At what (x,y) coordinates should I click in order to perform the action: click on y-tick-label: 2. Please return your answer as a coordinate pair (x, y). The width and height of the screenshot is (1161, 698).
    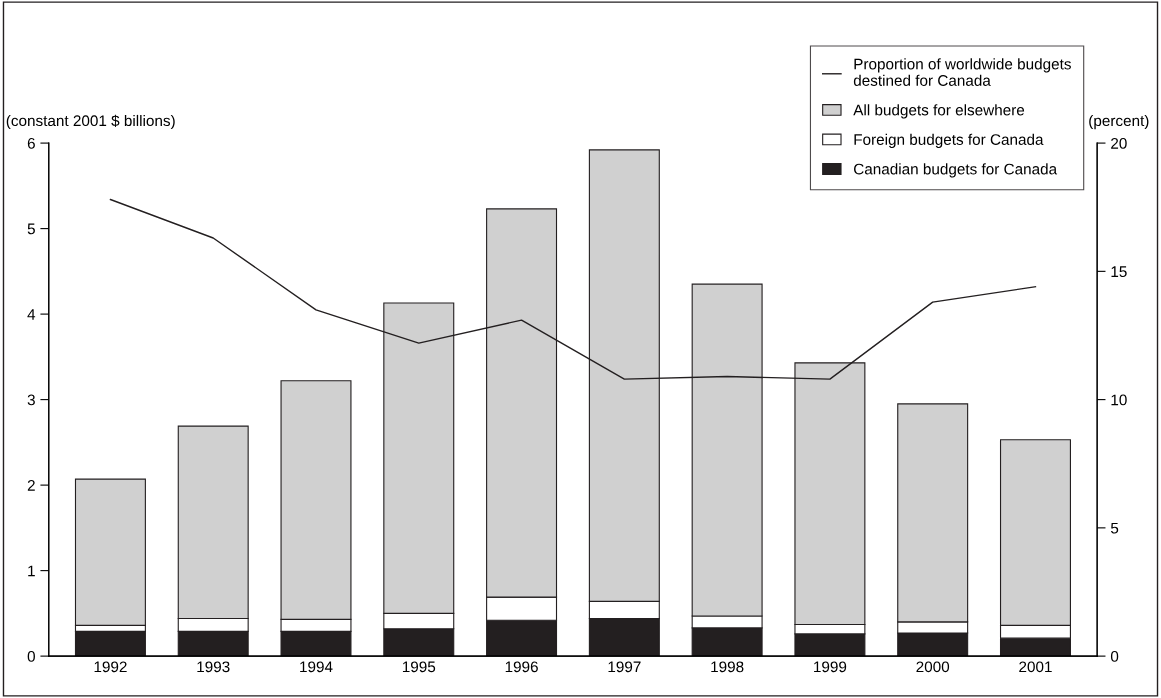
    Looking at the image, I should click on (31, 485).